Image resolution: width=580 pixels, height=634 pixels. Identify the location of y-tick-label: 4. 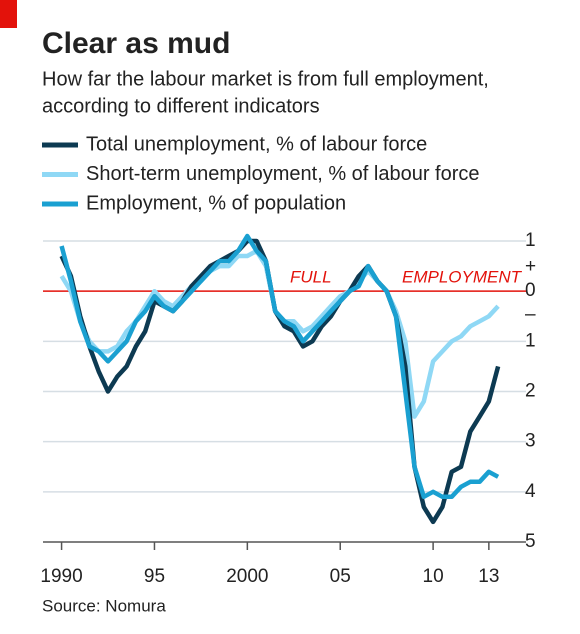
(530, 491).